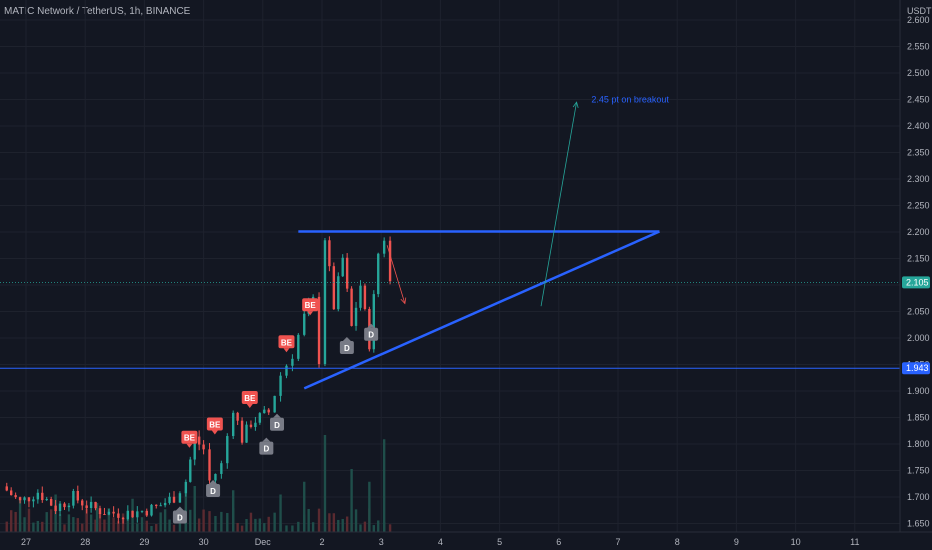  Describe the element at coordinates (918, 232) in the screenshot. I see `y-tick-label: 2.200` at that location.